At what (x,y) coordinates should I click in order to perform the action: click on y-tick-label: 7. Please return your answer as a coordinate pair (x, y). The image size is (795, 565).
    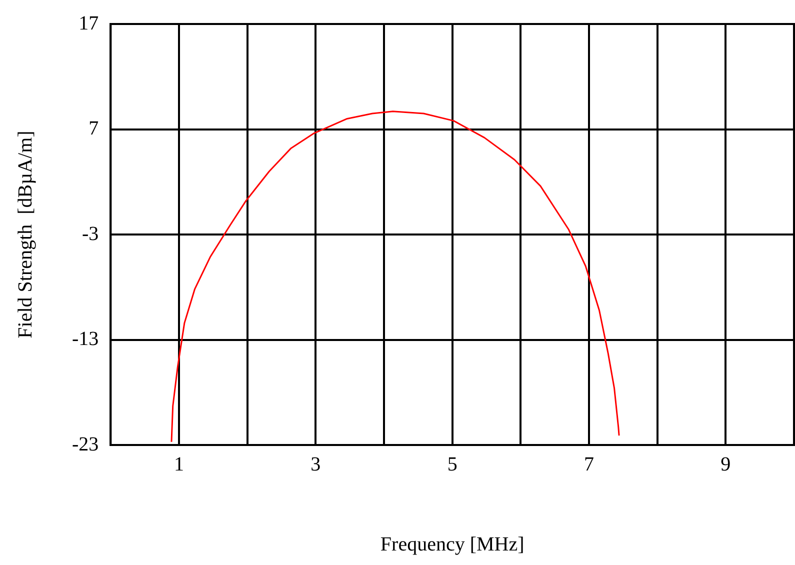
    Looking at the image, I should click on (93, 129).